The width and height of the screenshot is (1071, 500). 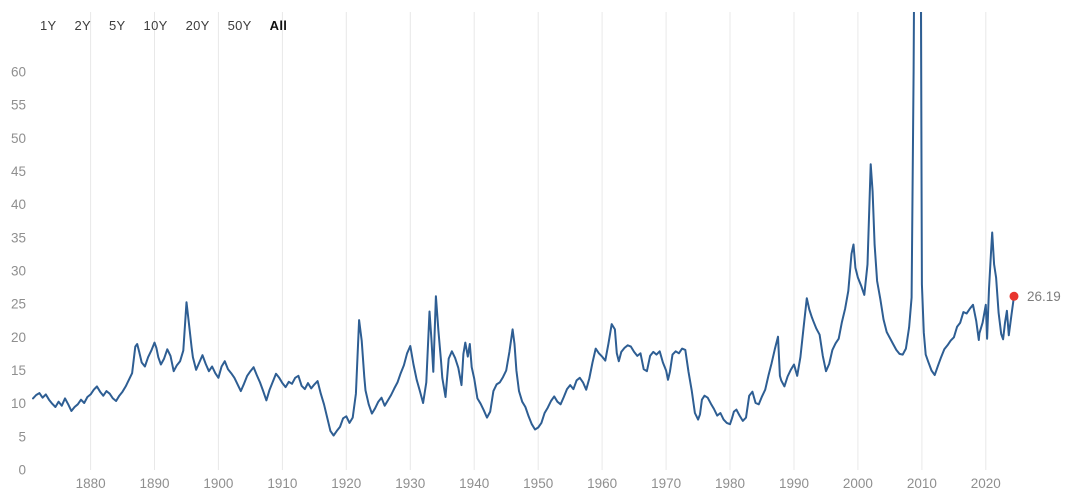 I want to click on x-axis-label: 1910, so click(x=282, y=483).